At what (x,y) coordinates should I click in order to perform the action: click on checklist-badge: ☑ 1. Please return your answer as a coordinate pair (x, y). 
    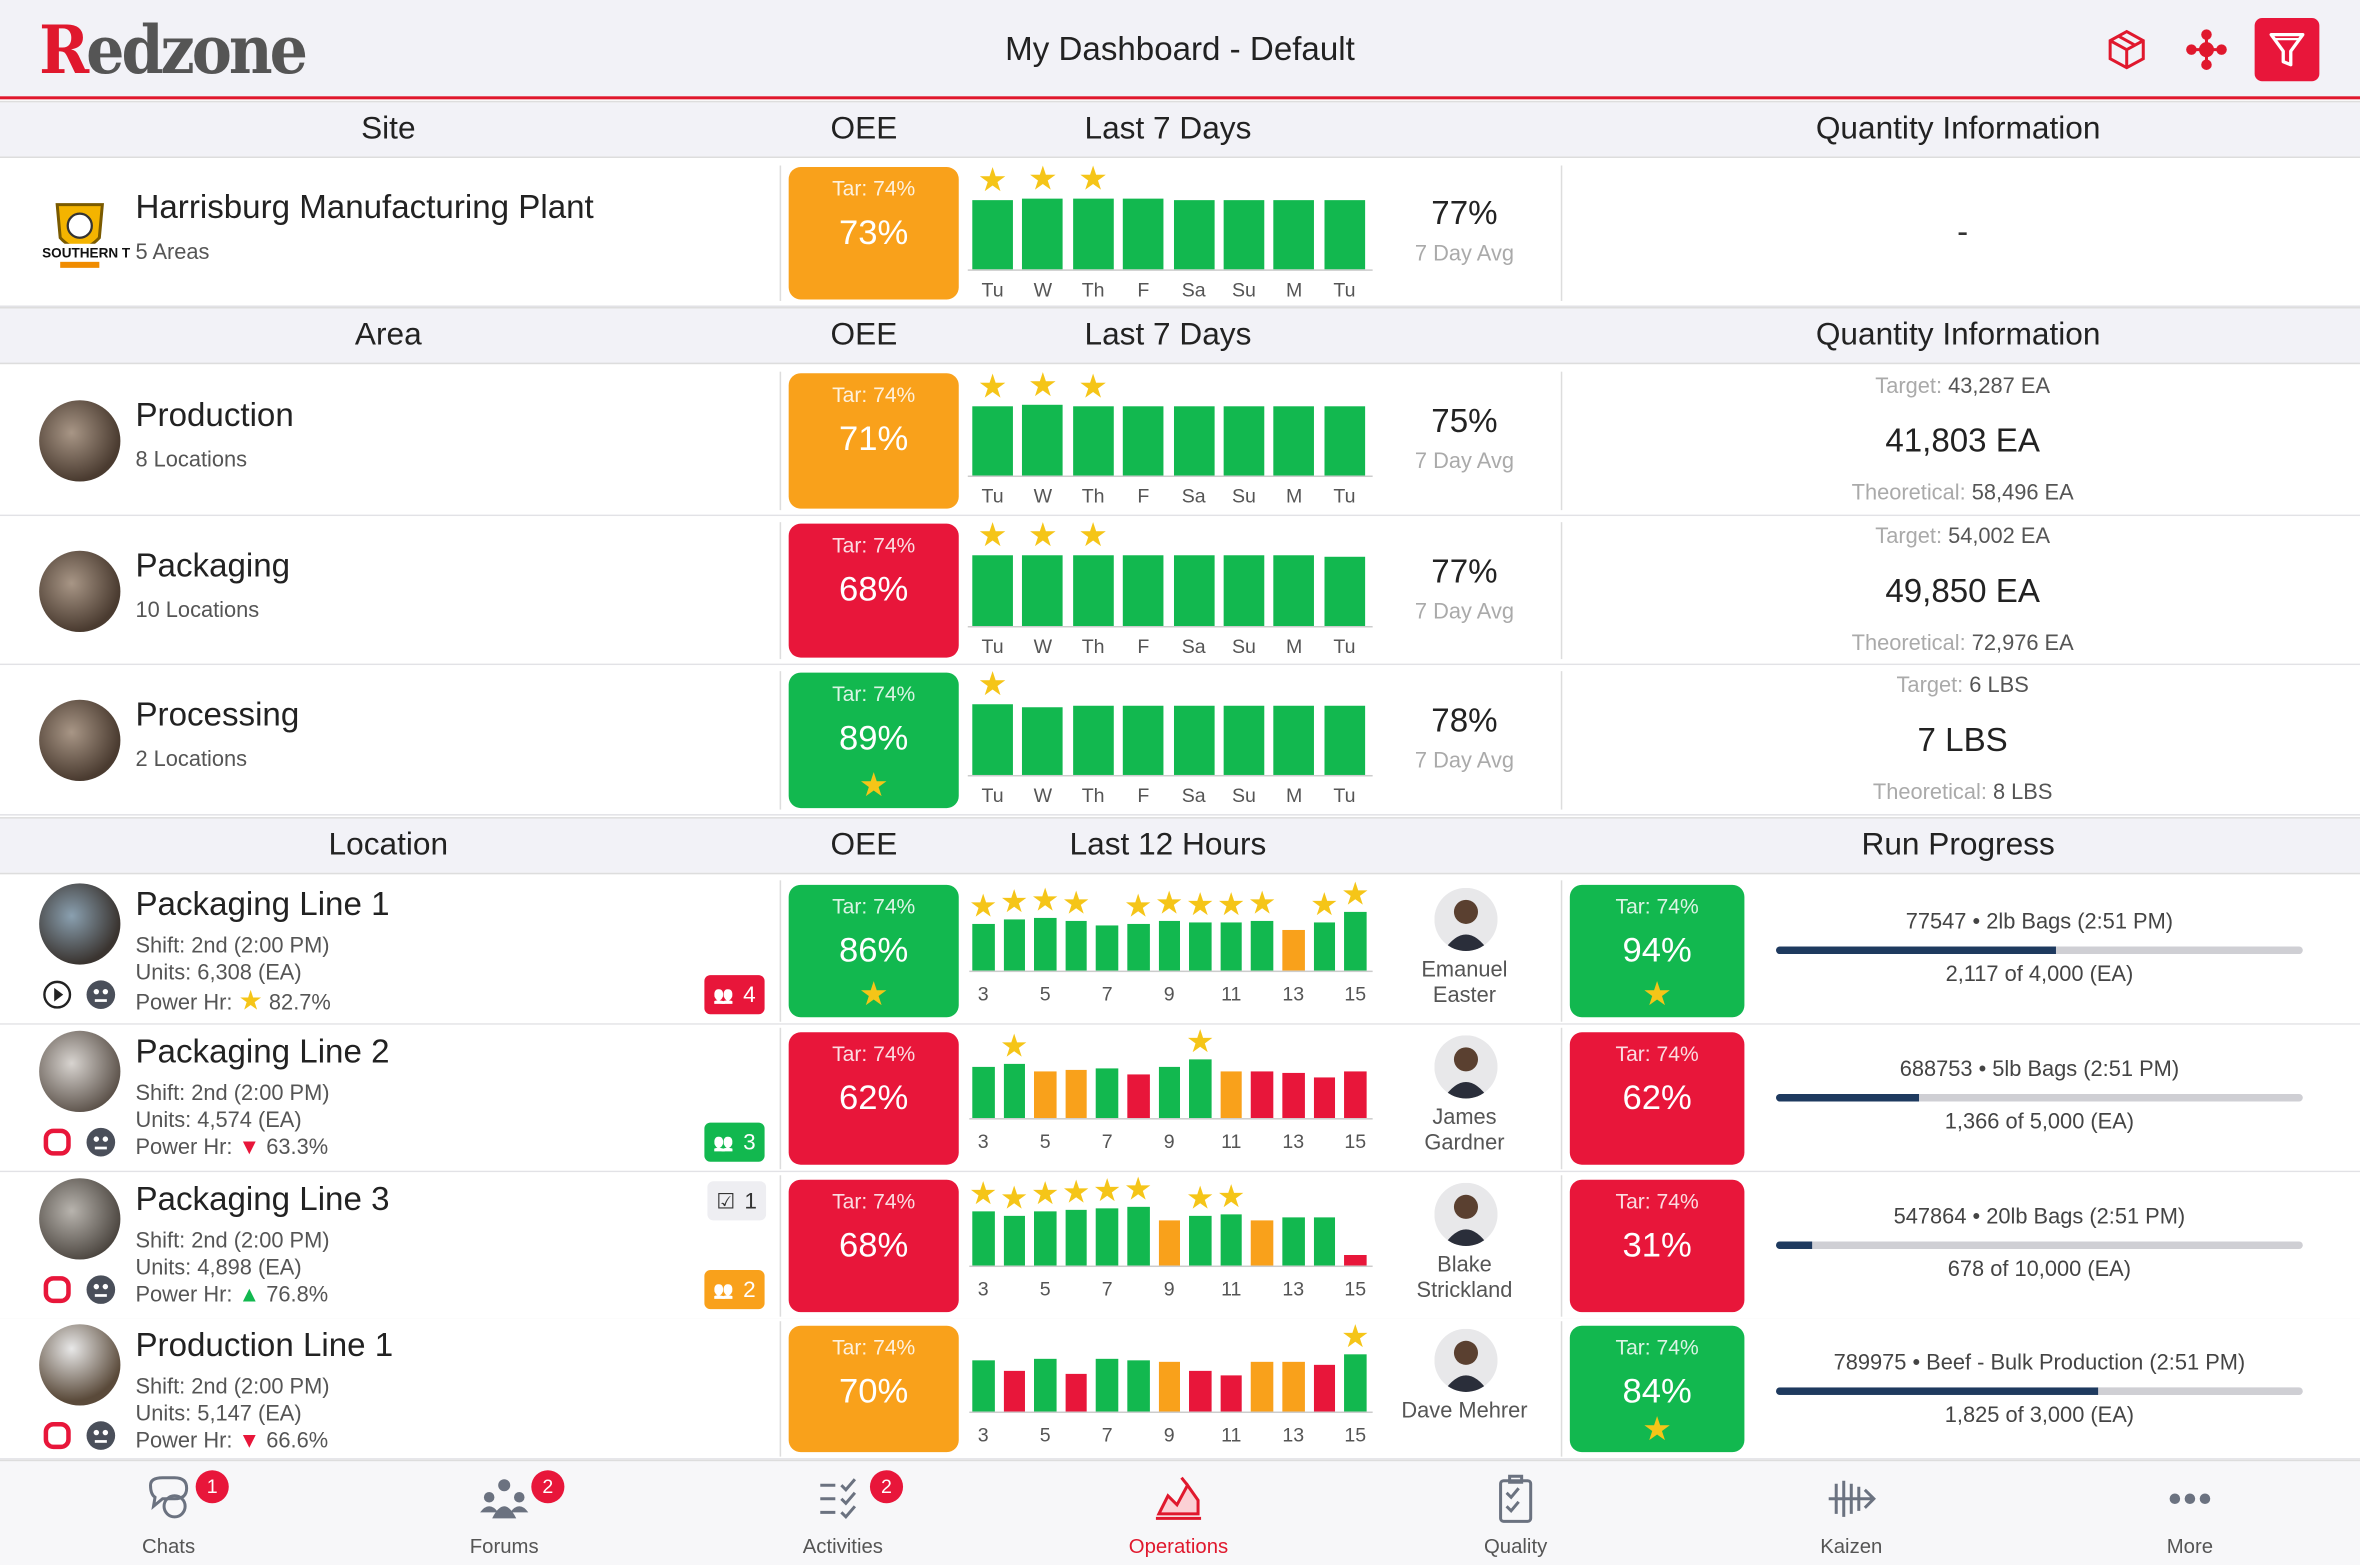
    Looking at the image, I should click on (736, 1201).